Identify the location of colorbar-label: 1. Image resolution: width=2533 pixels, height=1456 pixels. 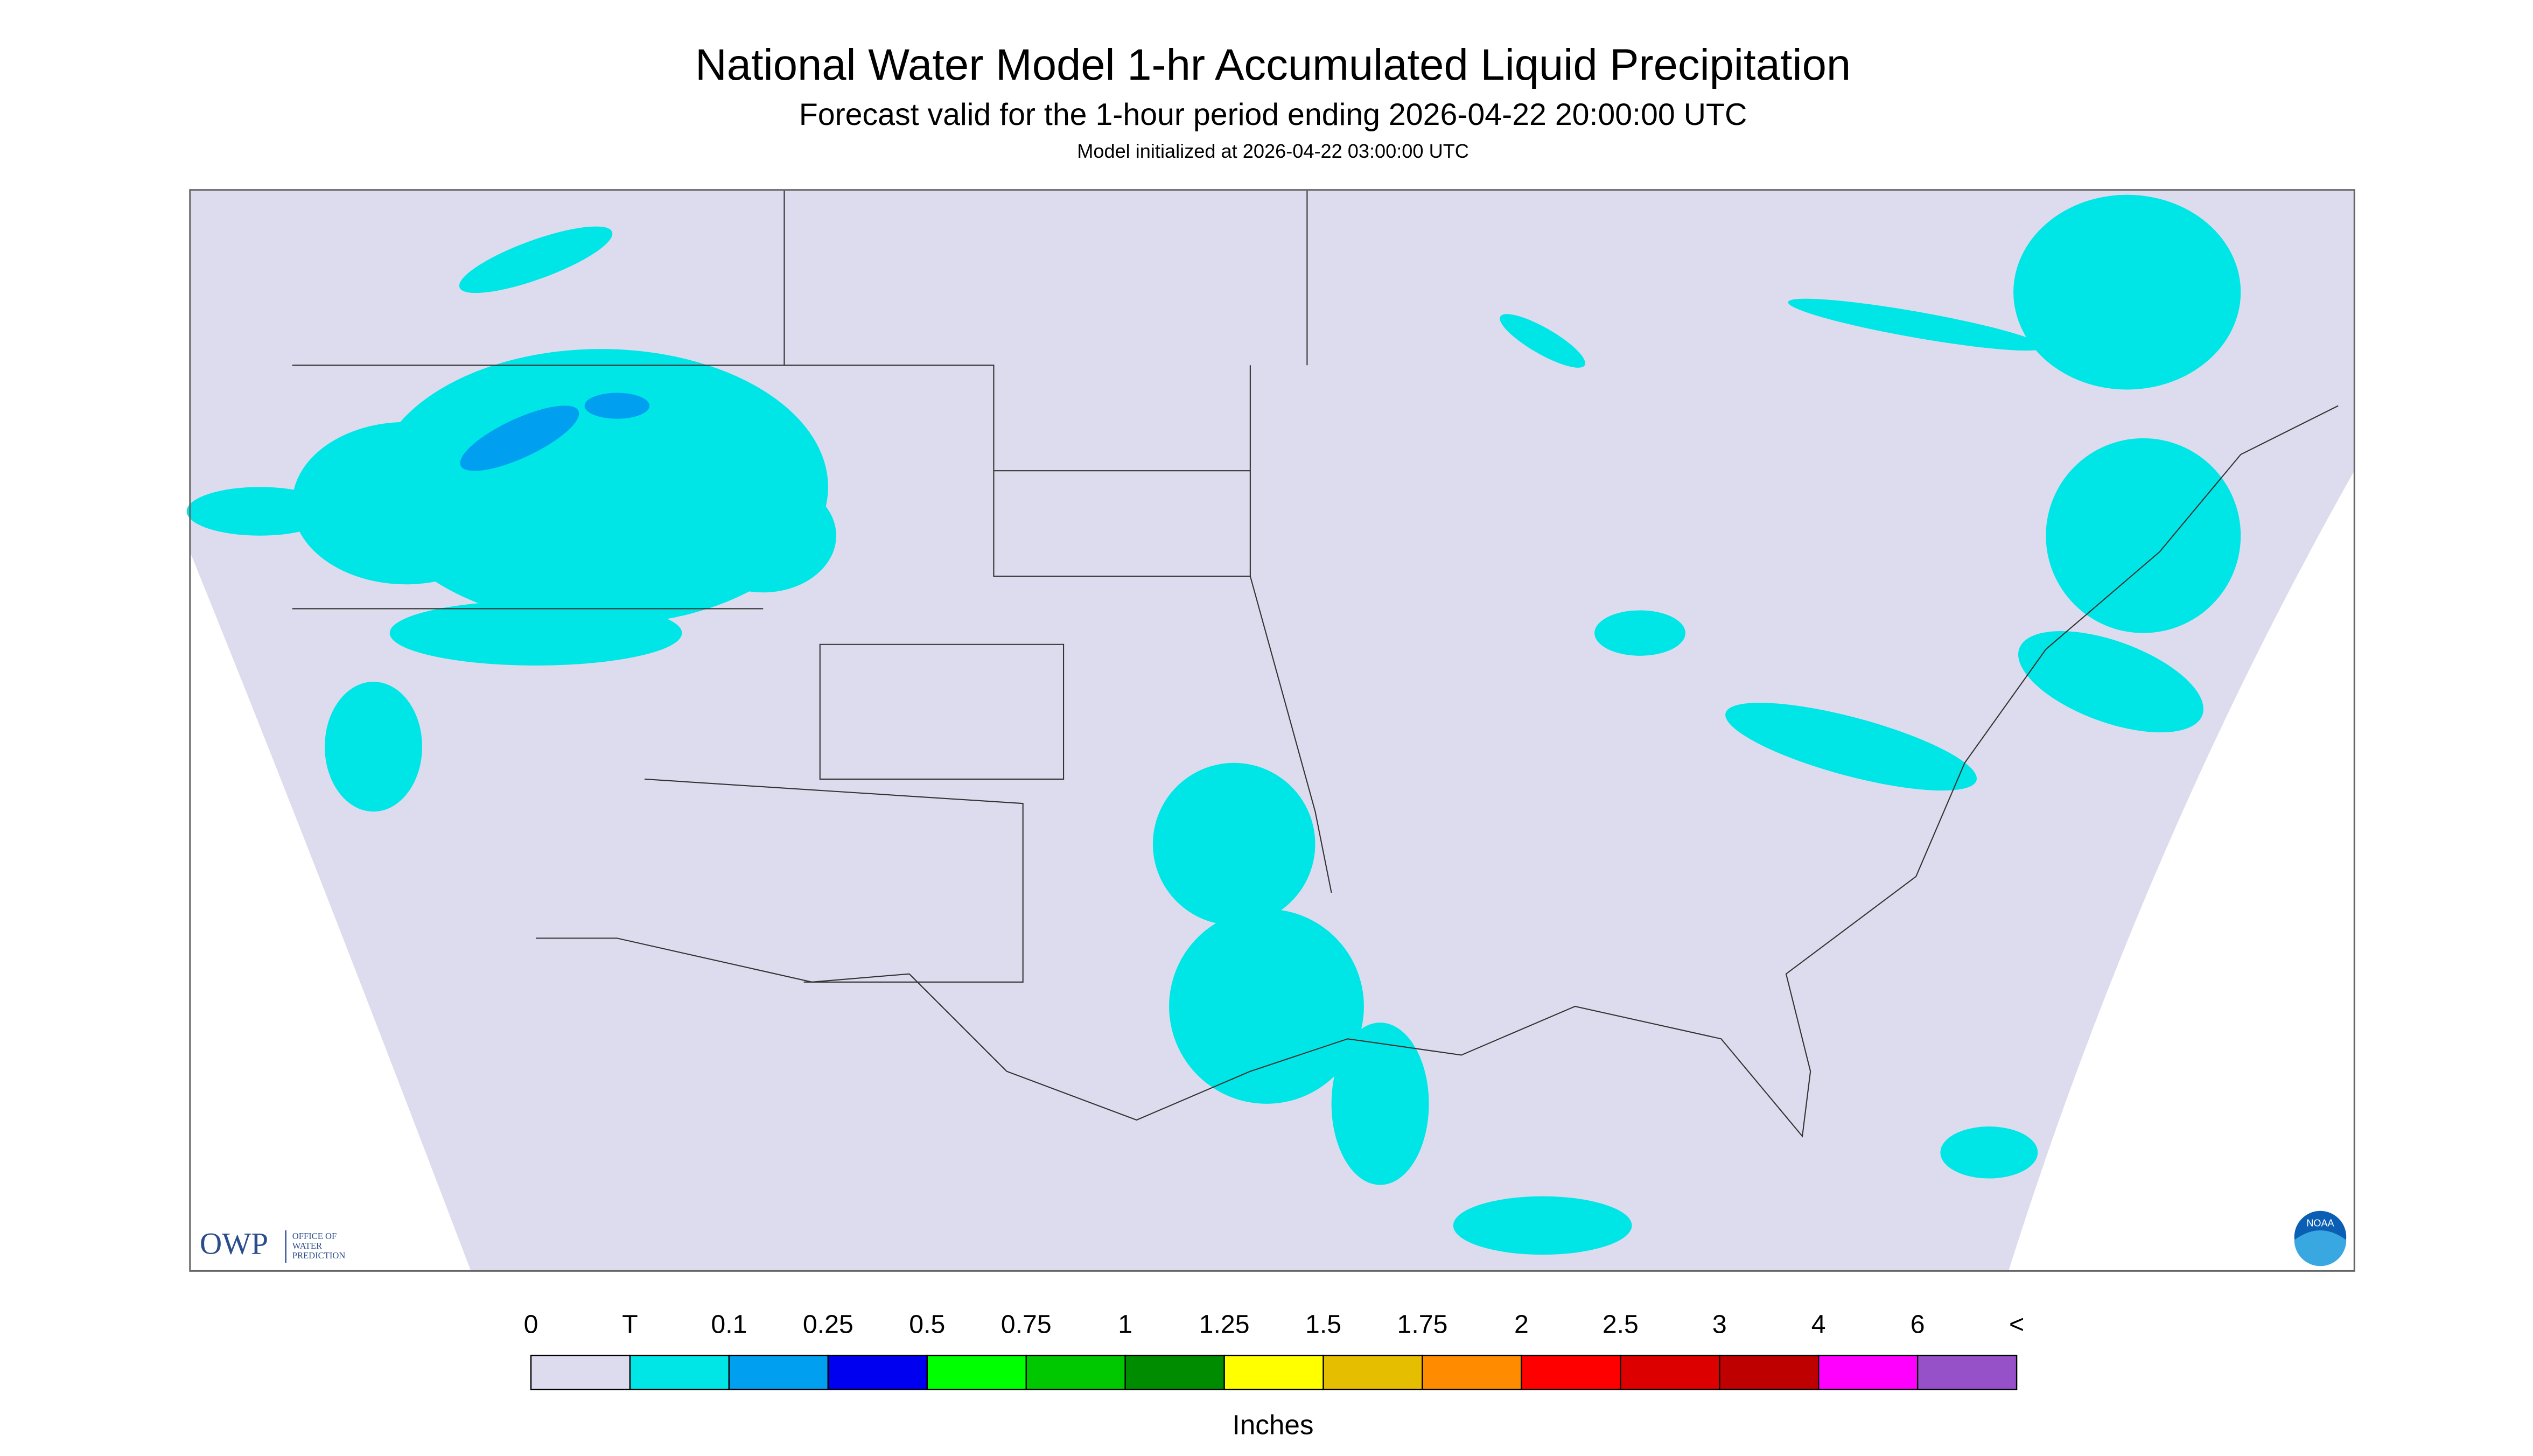
(1125, 1324).